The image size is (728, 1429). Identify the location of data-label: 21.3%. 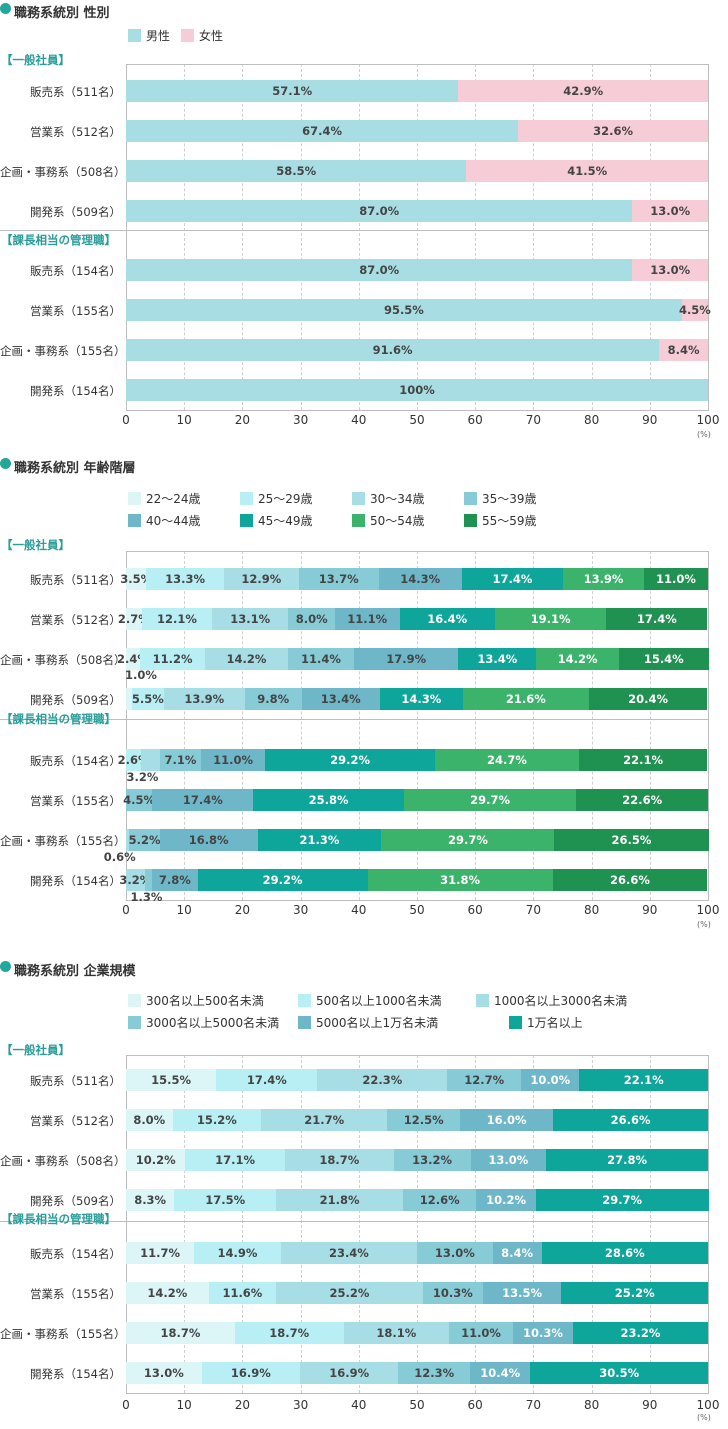
(319, 840).